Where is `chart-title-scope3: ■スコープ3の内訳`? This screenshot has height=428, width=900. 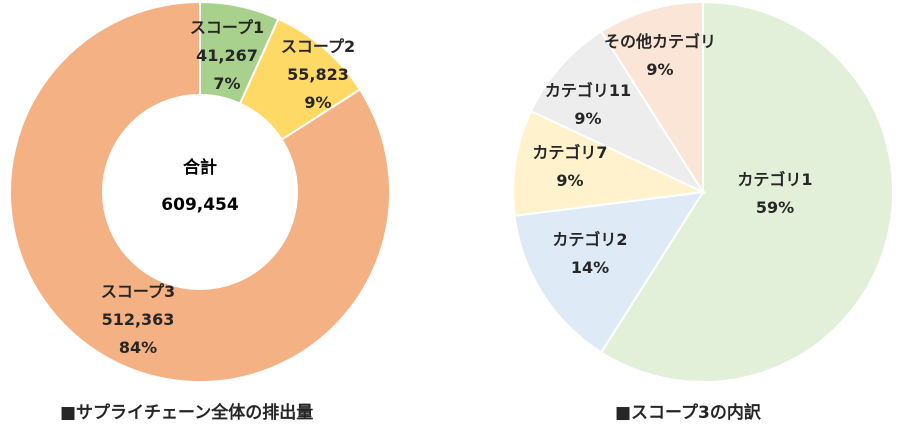
chart-title-scope3: ■スコープ3の内訳 is located at coordinates (688, 412).